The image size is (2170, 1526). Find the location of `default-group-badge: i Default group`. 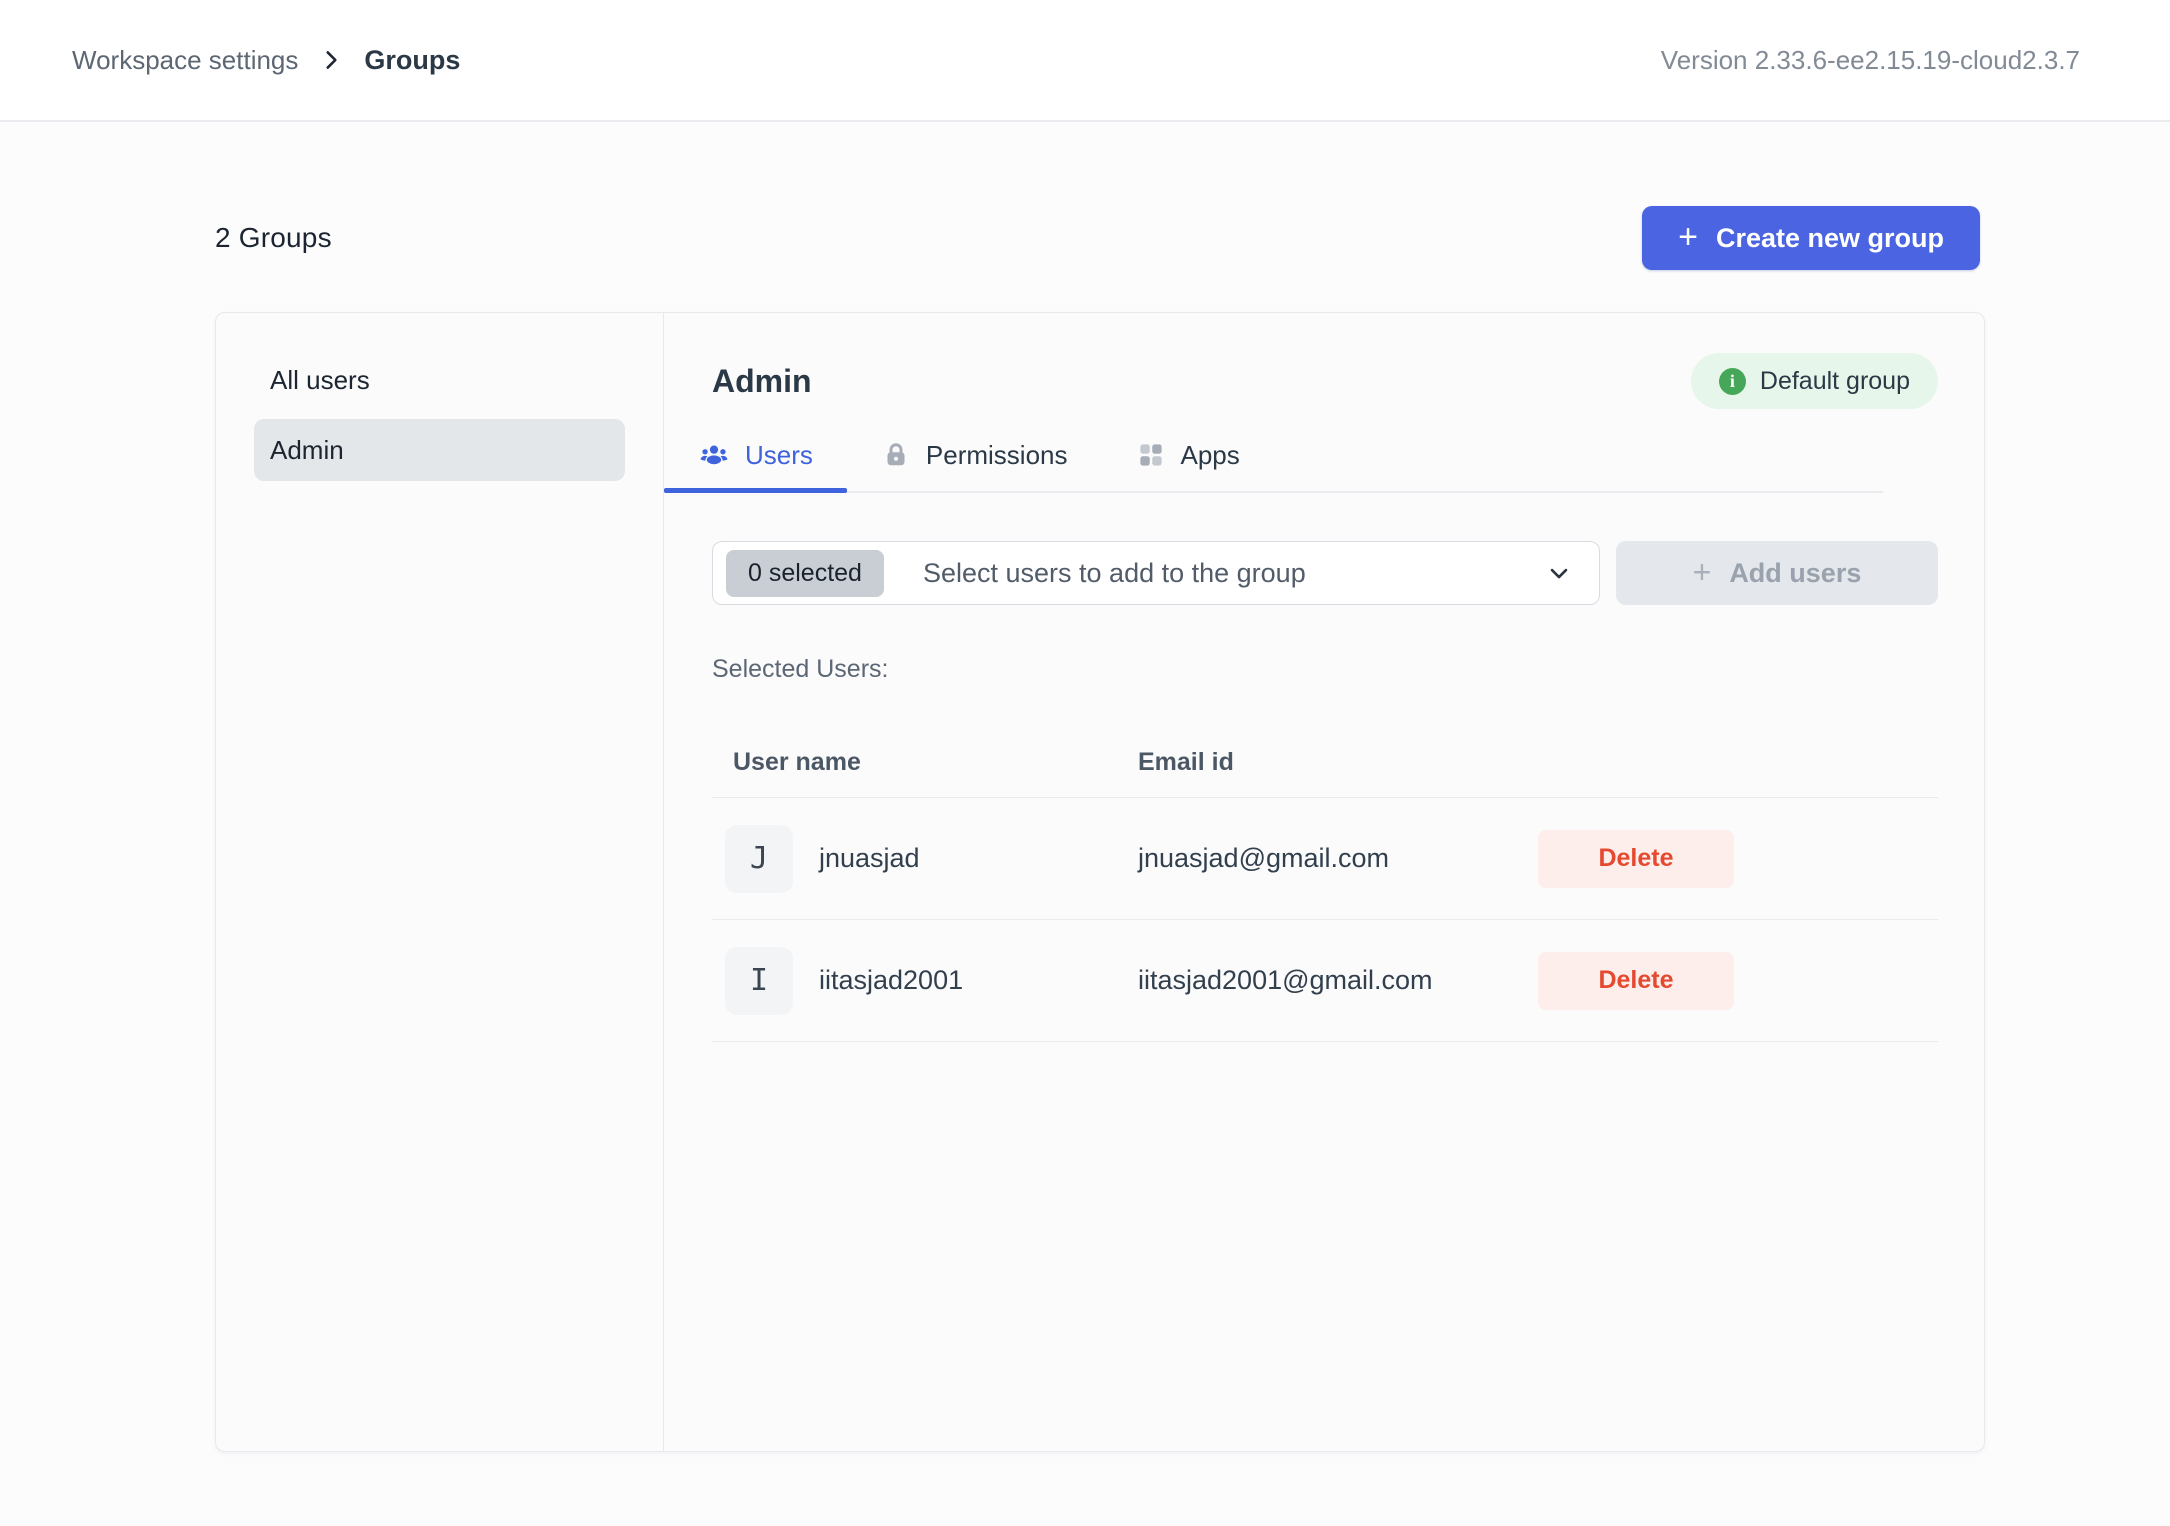

default-group-badge: i Default group is located at coordinates (1814, 381).